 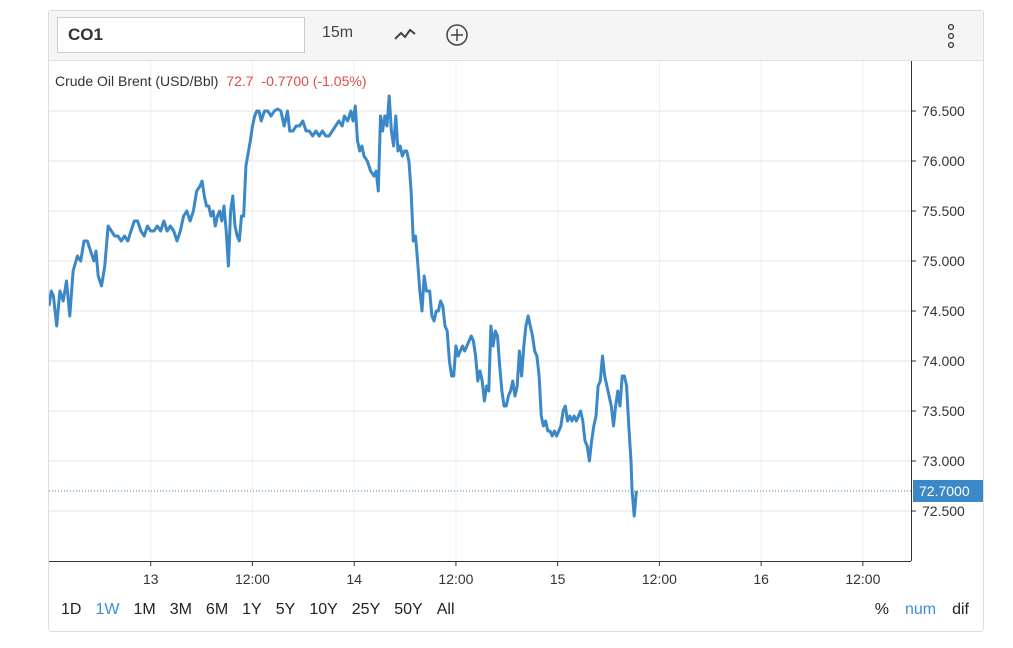 What do you see at coordinates (943, 361) in the screenshot?
I see `y-tick-label: 74.000` at bounding box center [943, 361].